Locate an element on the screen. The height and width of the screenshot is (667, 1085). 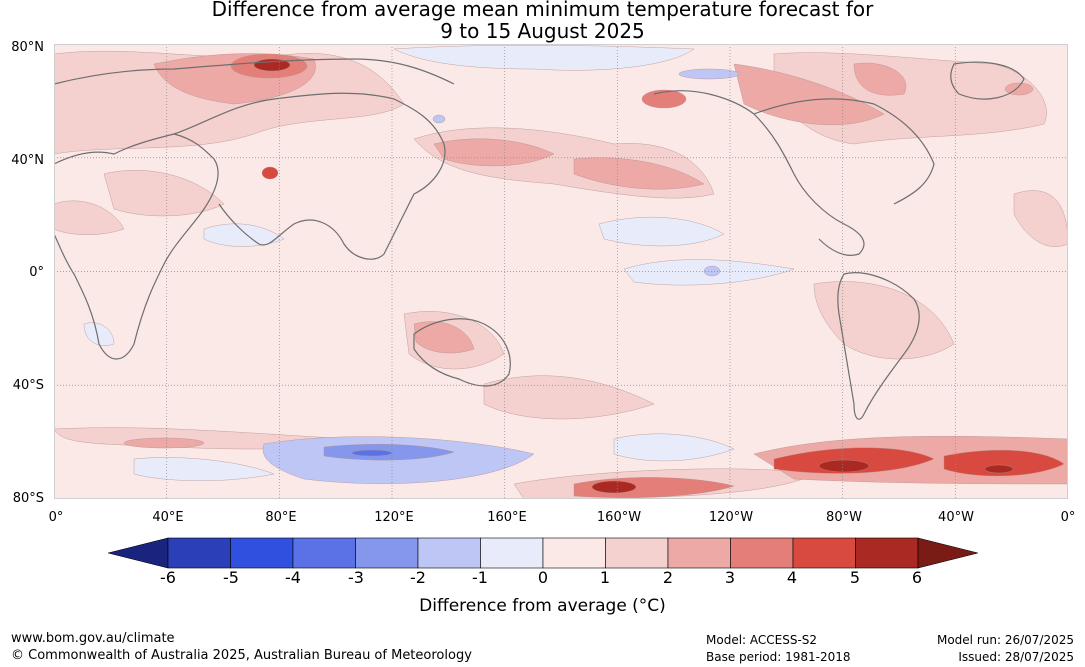
colorbar-cells is located at coordinates (543, 553).